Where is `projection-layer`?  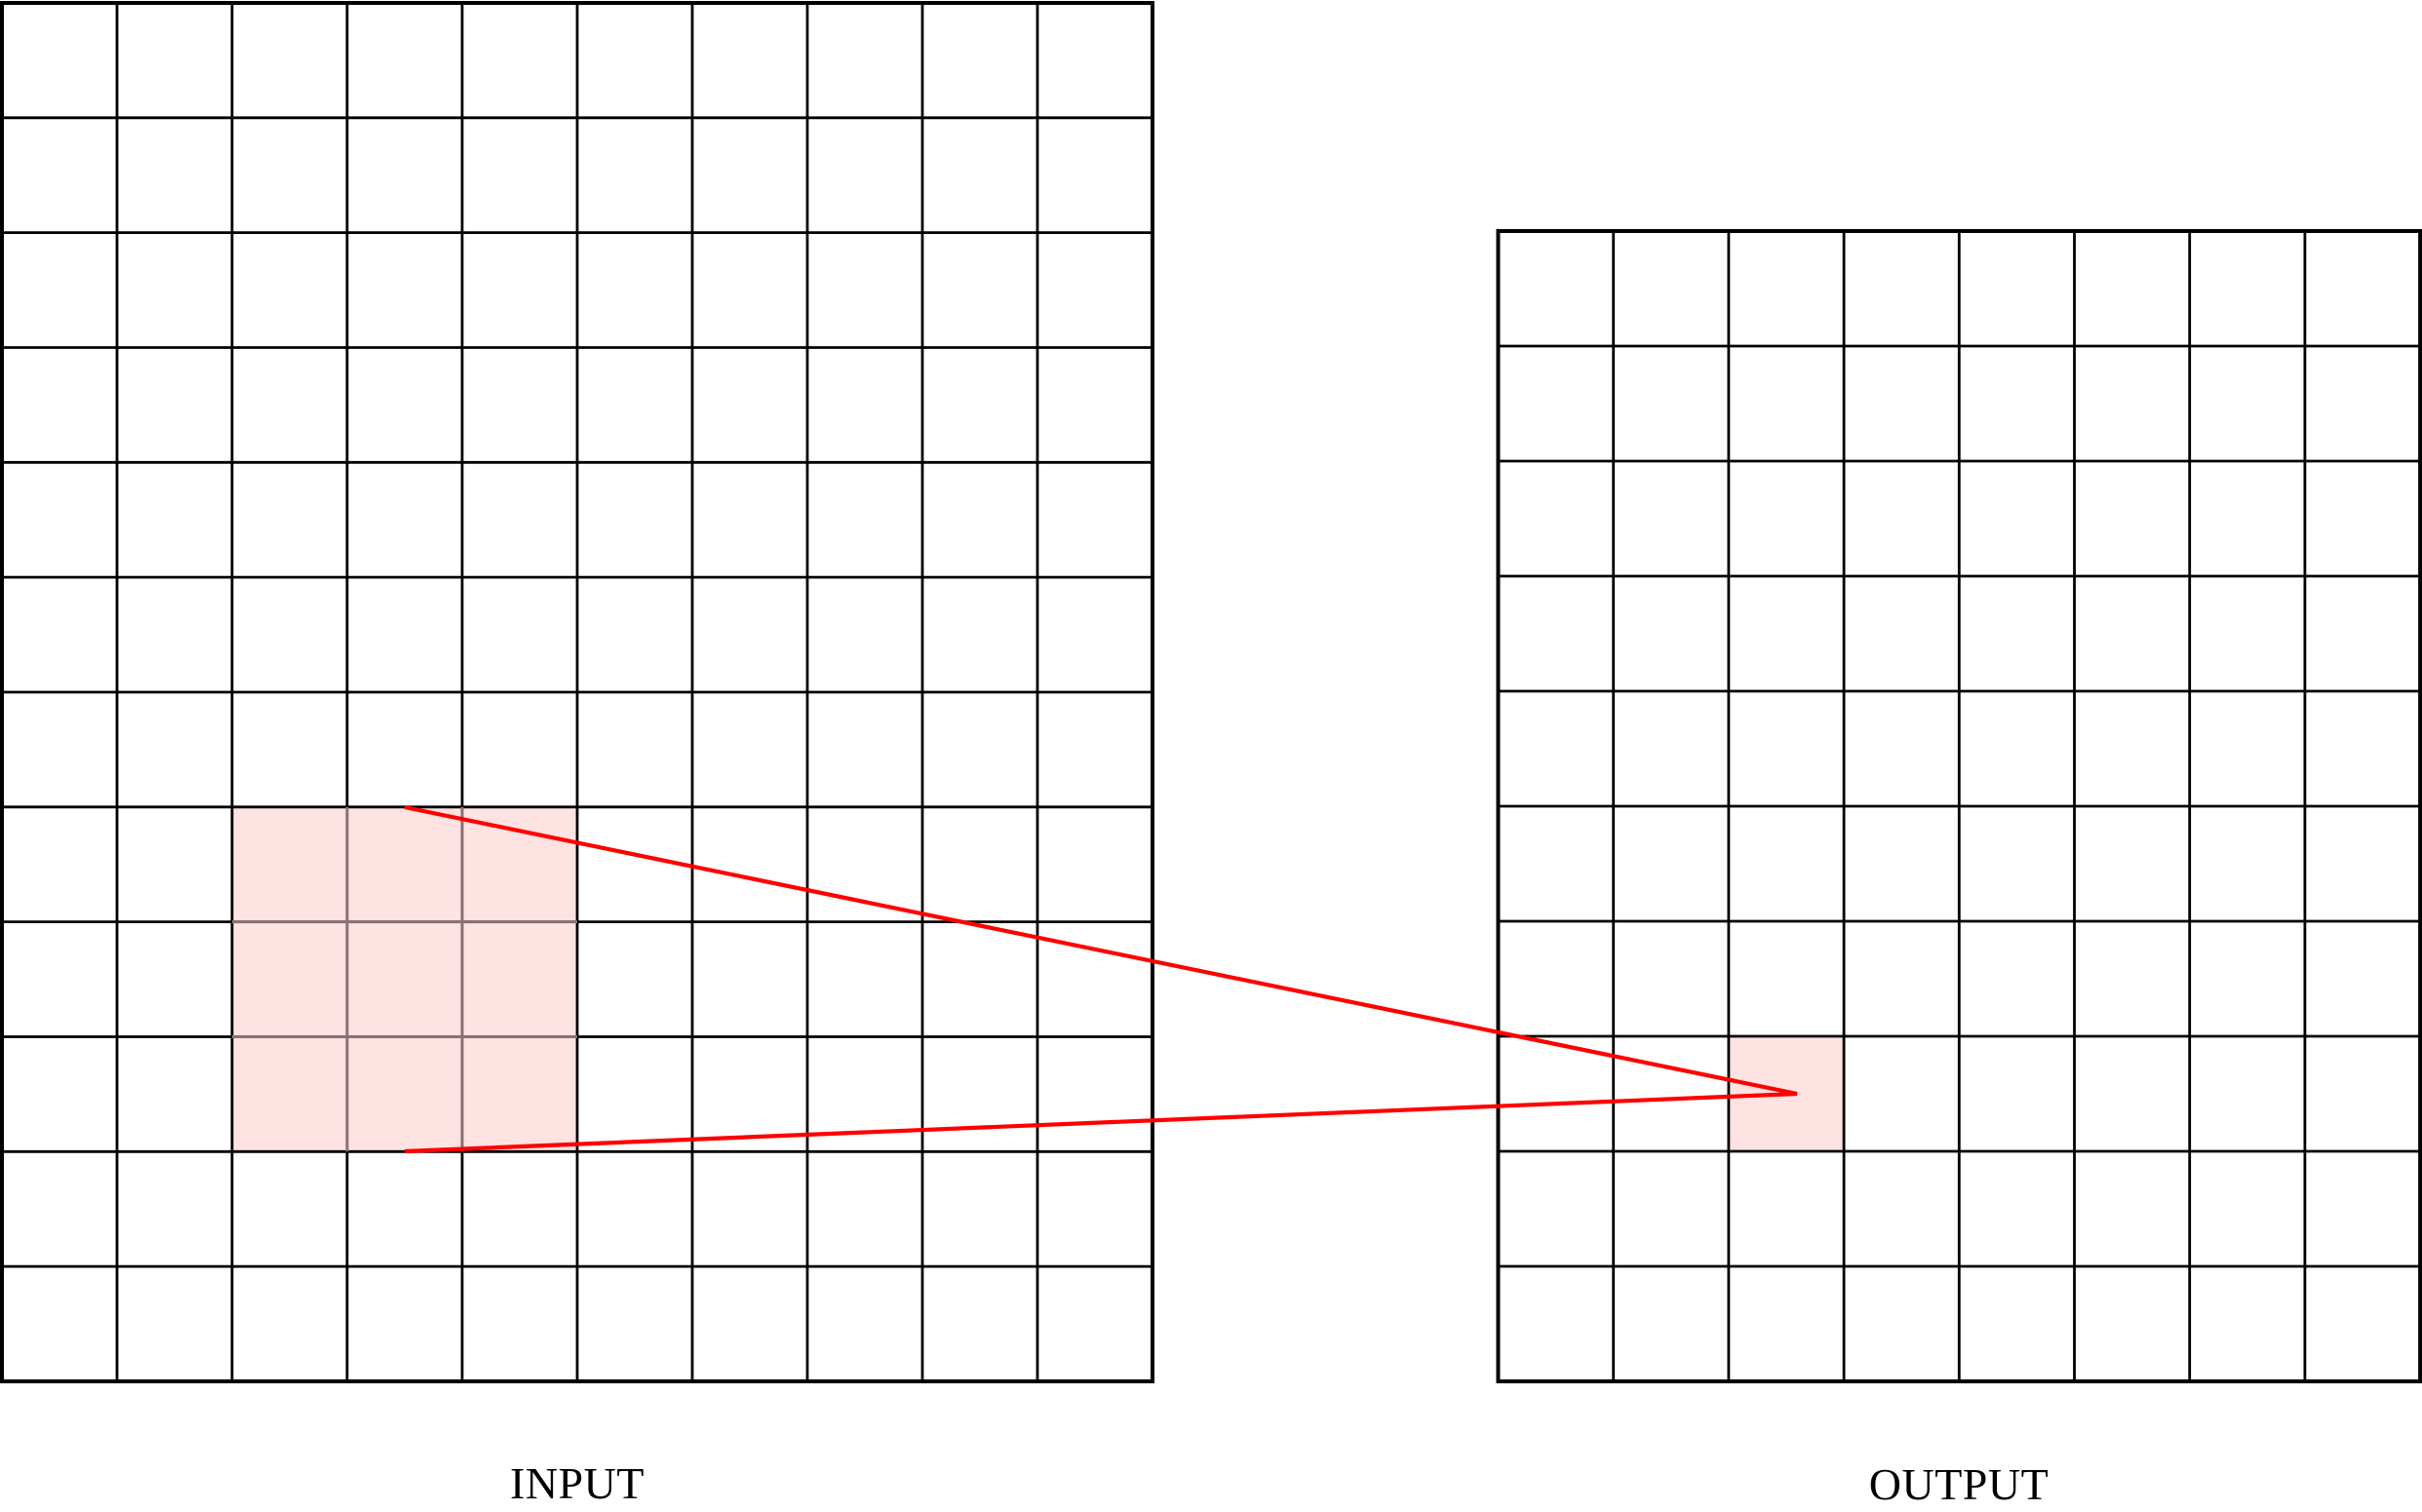 projection-layer is located at coordinates (1101, 979).